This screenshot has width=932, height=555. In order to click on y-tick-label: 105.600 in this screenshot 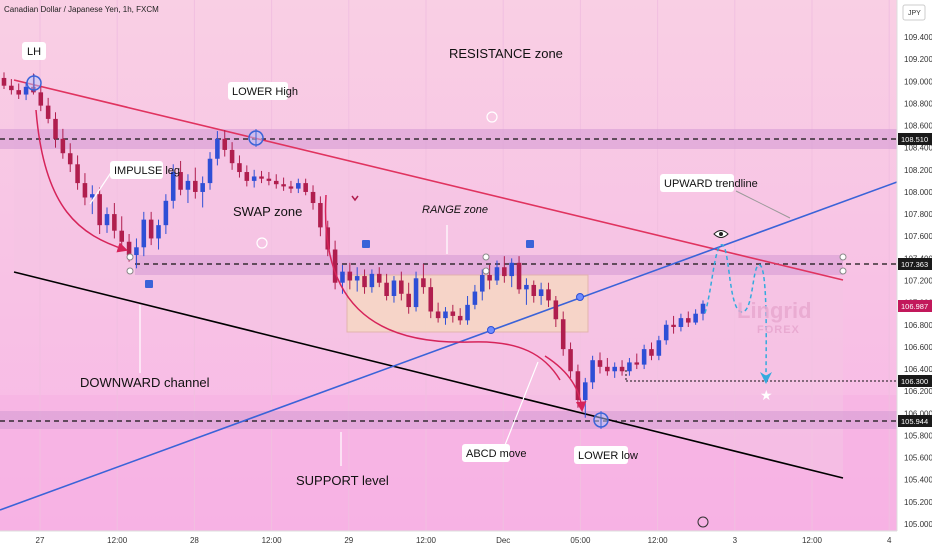, I will do `click(918, 458)`.